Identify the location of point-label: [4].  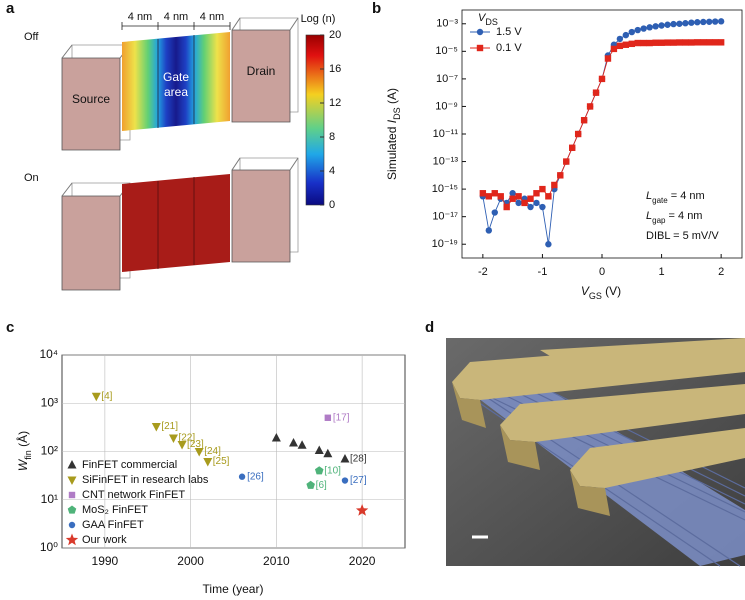
(106, 396).